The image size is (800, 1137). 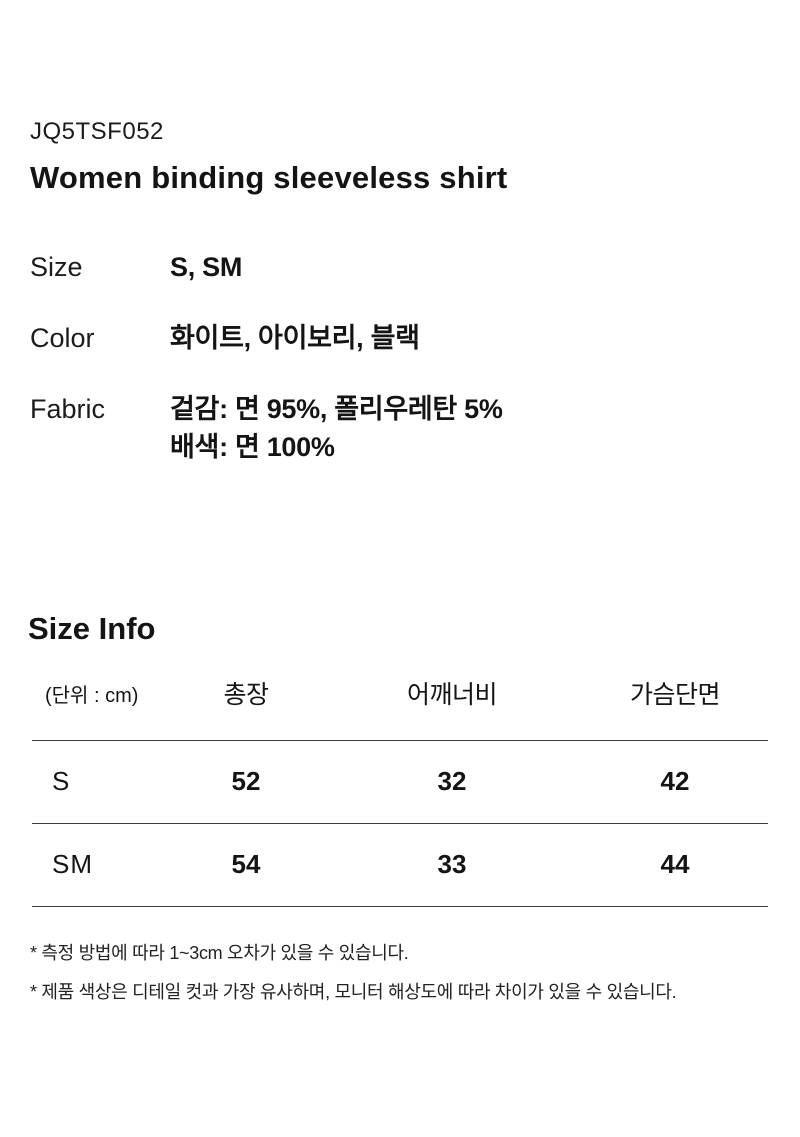 I want to click on size-name-s: S, so click(x=61, y=781).